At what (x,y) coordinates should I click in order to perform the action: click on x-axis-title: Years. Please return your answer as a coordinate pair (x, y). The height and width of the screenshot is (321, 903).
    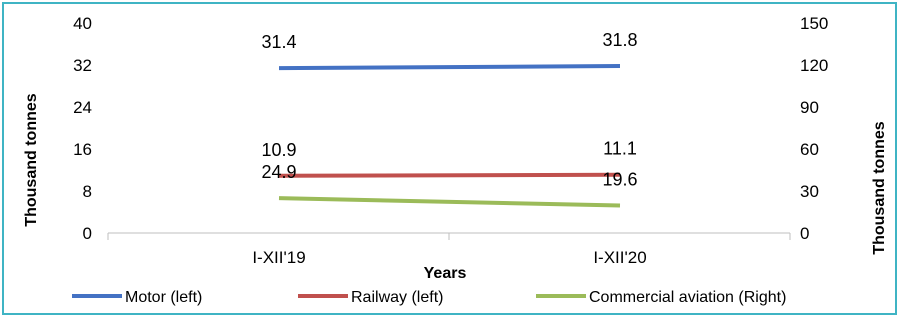
    Looking at the image, I should click on (445, 273).